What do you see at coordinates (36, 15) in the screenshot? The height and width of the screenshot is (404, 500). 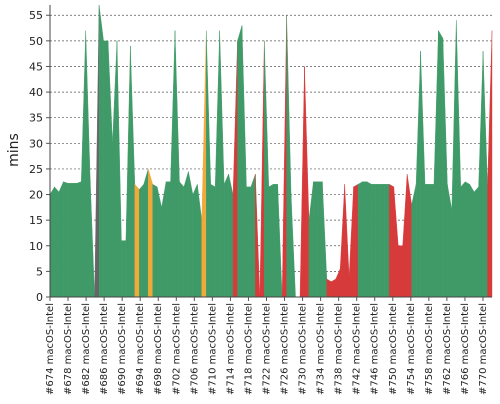 I see `y-tick-label: 55` at bounding box center [36, 15].